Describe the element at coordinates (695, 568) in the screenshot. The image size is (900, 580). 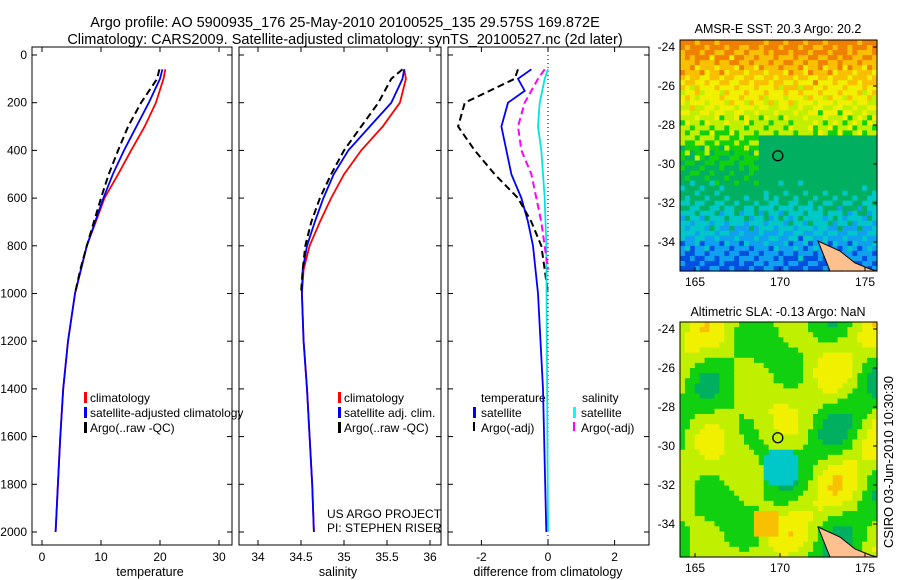
I see `lon-tick-label: 165` at that location.